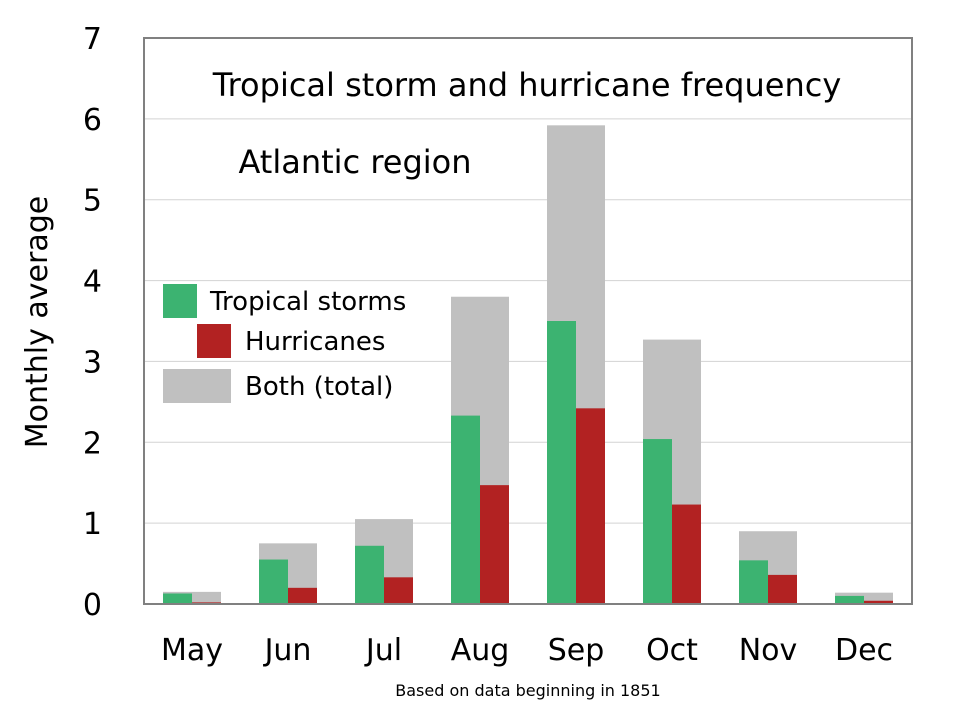 The height and width of the screenshot is (720, 960). What do you see at coordinates (527, 650) in the screenshot?
I see `x-tick-labels: May Jun Jul Aug Sep Oct Nov Dec` at bounding box center [527, 650].